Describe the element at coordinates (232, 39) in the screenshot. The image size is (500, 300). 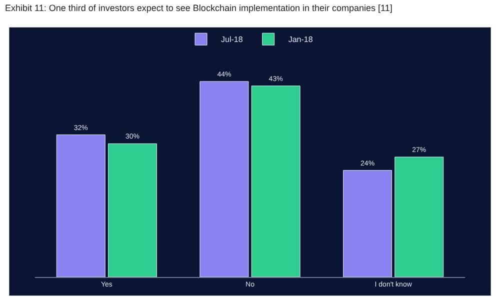
I see `legend-label: Jul-18` at that location.